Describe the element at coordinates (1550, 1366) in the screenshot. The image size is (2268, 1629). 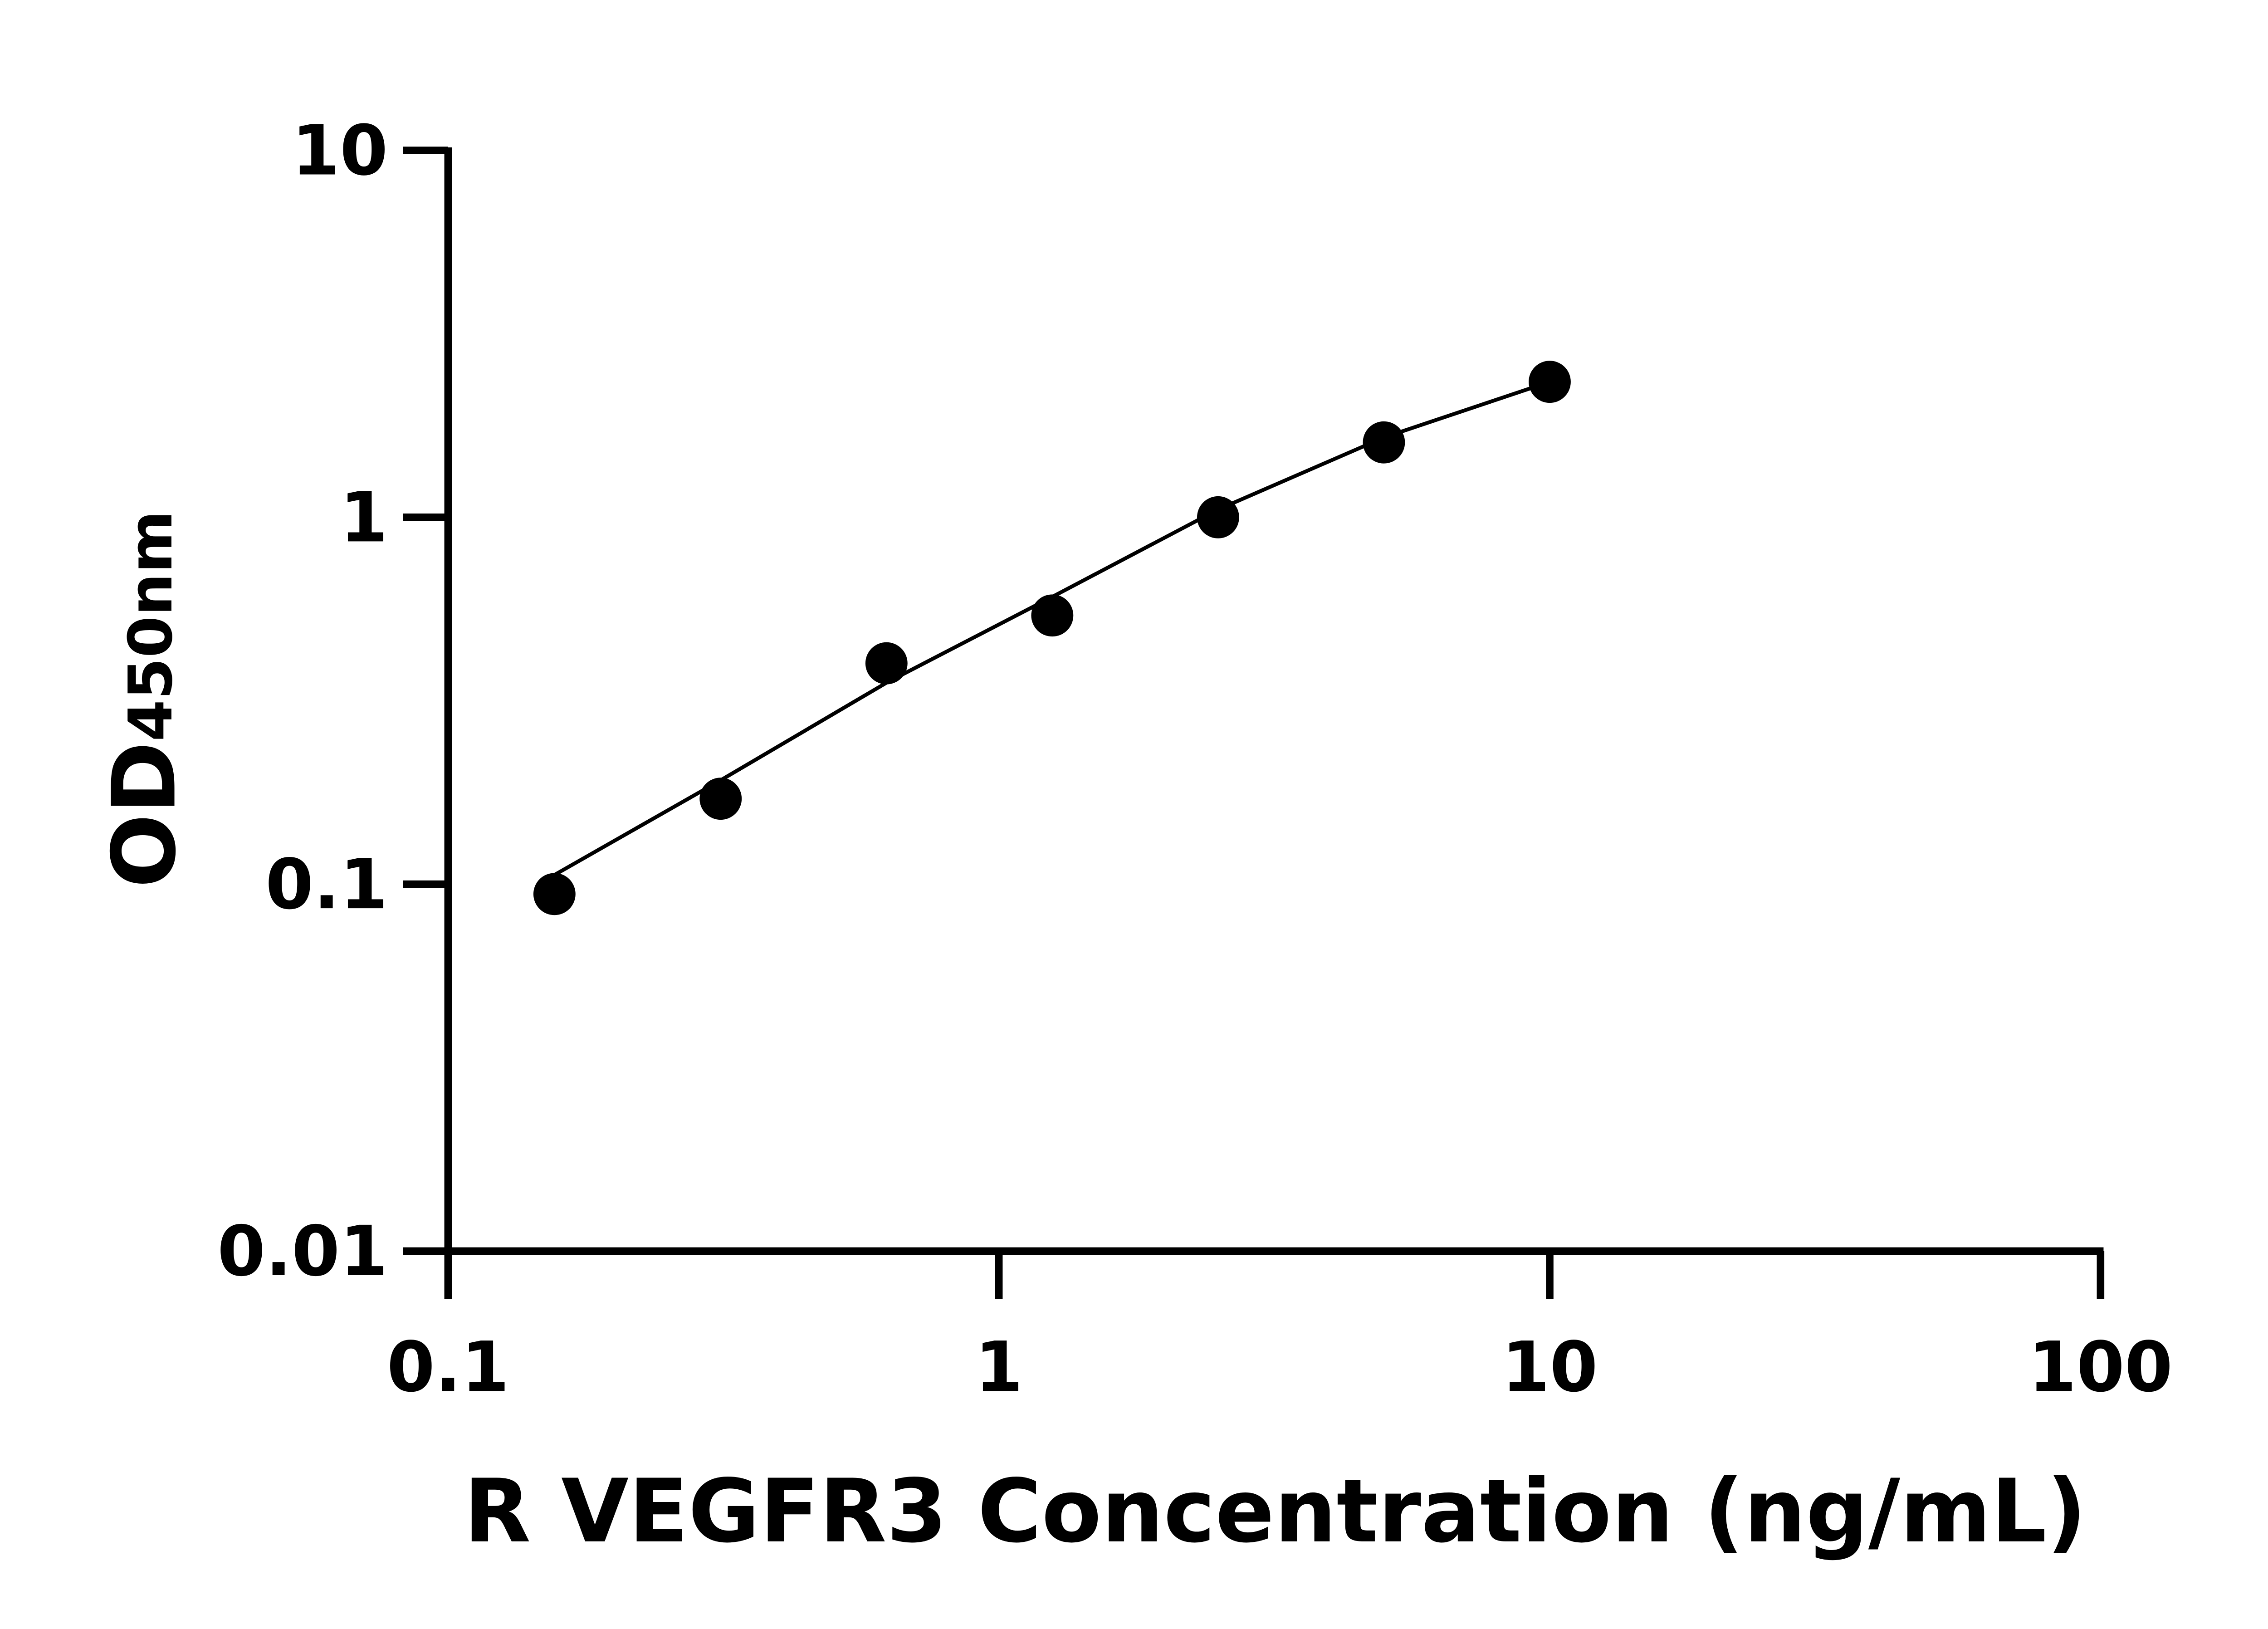
I see `x-tick-label: 10` at that location.